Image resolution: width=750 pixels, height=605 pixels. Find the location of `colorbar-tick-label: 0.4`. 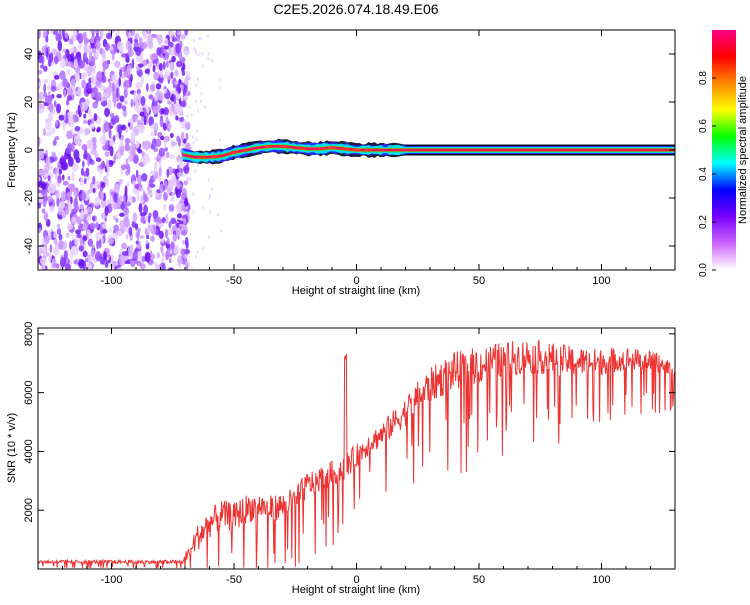

colorbar-tick-label: 0.4 is located at coordinates (703, 174).